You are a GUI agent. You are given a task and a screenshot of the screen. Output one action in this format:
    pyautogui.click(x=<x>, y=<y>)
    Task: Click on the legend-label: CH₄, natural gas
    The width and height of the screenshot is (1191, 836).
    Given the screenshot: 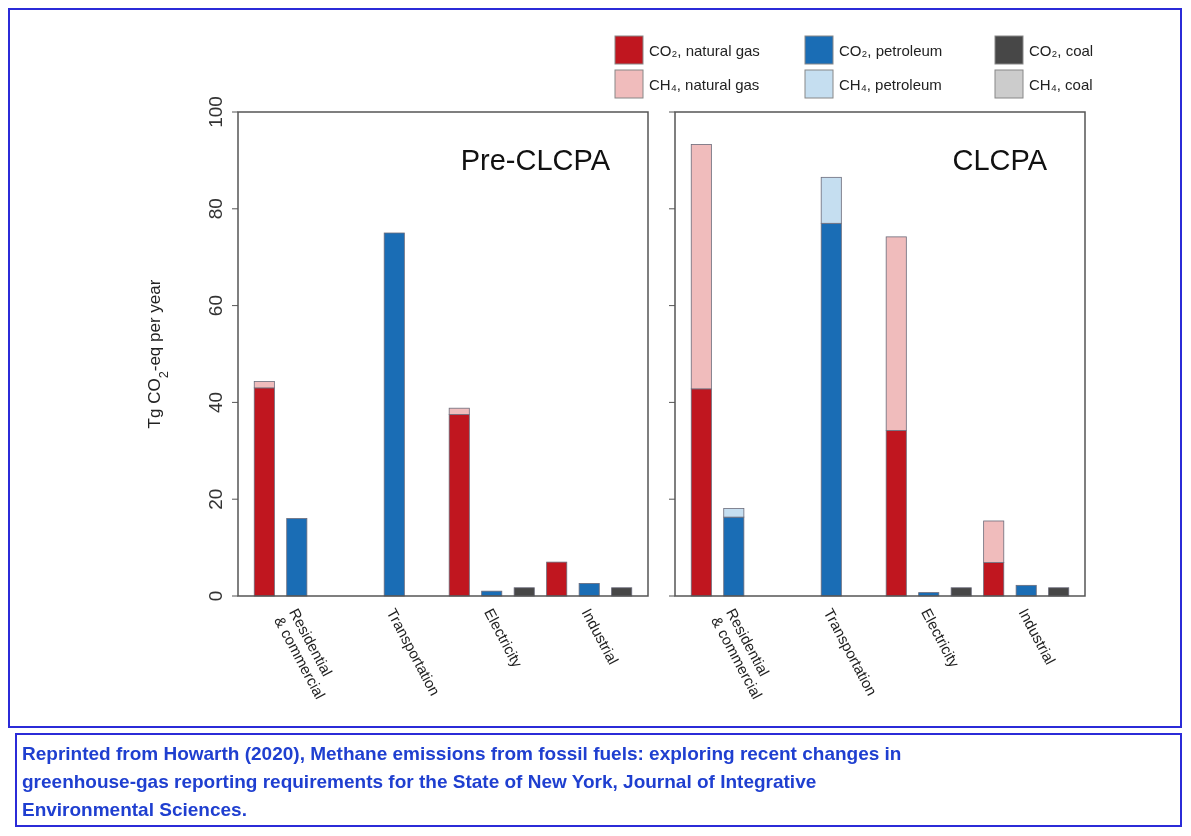 What is the action you would take?
    pyautogui.click(x=704, y=84)
    